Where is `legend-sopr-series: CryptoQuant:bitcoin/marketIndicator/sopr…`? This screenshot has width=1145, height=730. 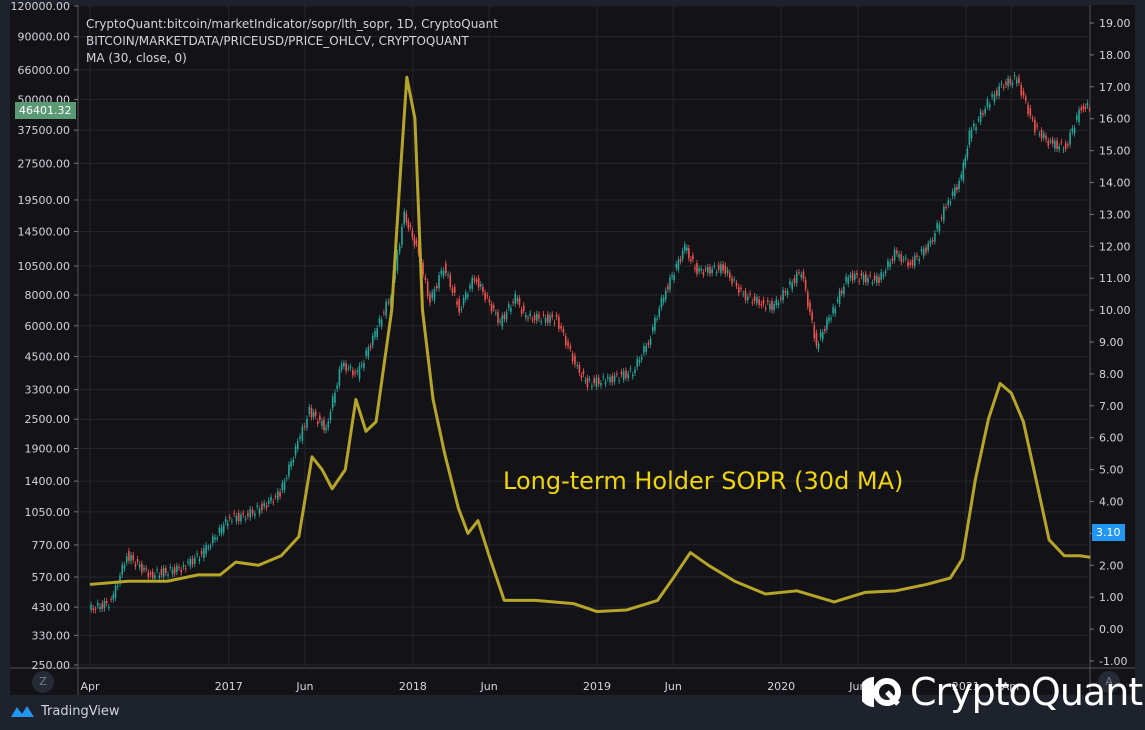
legend-sopr-series: CryptoQuant:bitcoin/marketIndicator/sopr… is located at coordinates (292, 24).